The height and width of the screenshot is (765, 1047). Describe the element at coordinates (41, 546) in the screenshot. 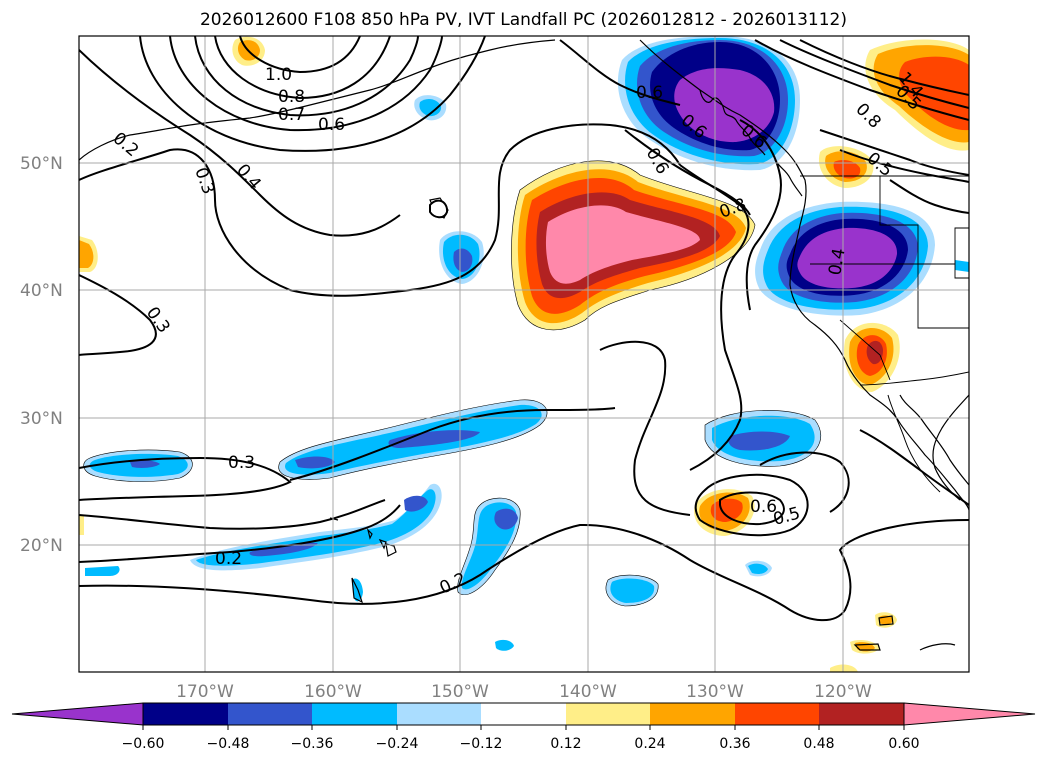

I see `lat-label: 20°N` at that location.